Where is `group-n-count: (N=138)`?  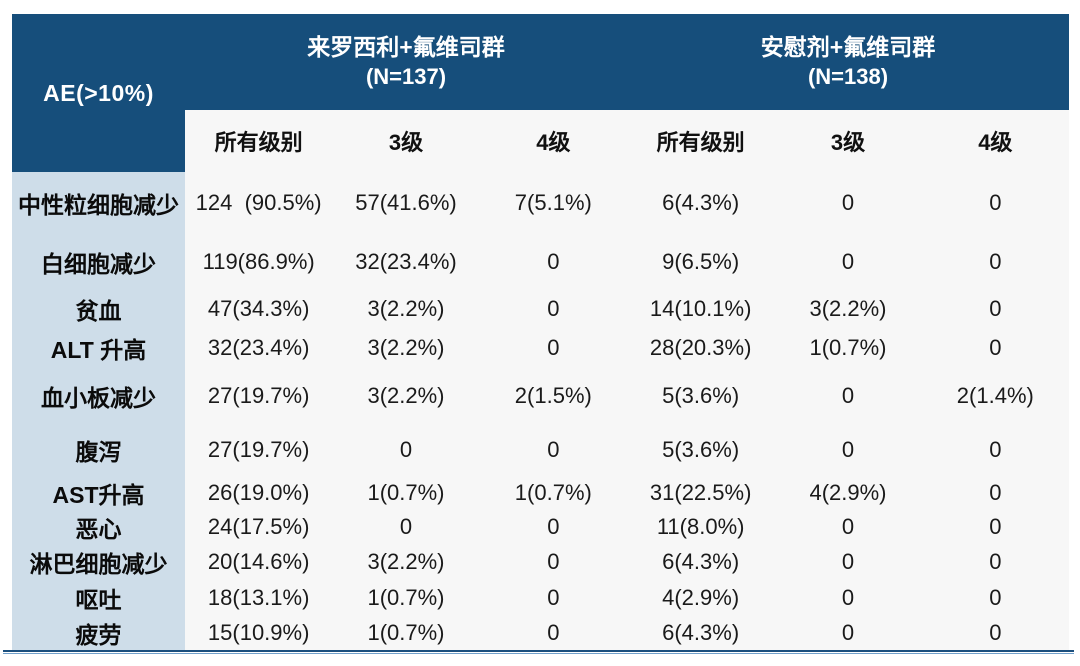
group-n-count: (N=138) is located at coordinates (848, 76).